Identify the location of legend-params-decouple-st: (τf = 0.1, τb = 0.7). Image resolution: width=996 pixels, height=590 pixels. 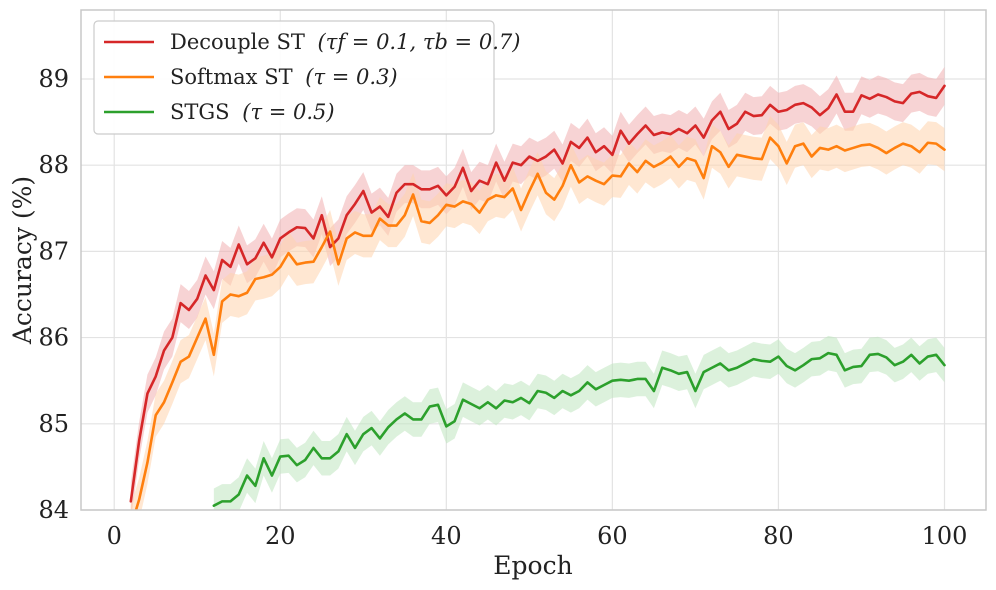
(419, 42).